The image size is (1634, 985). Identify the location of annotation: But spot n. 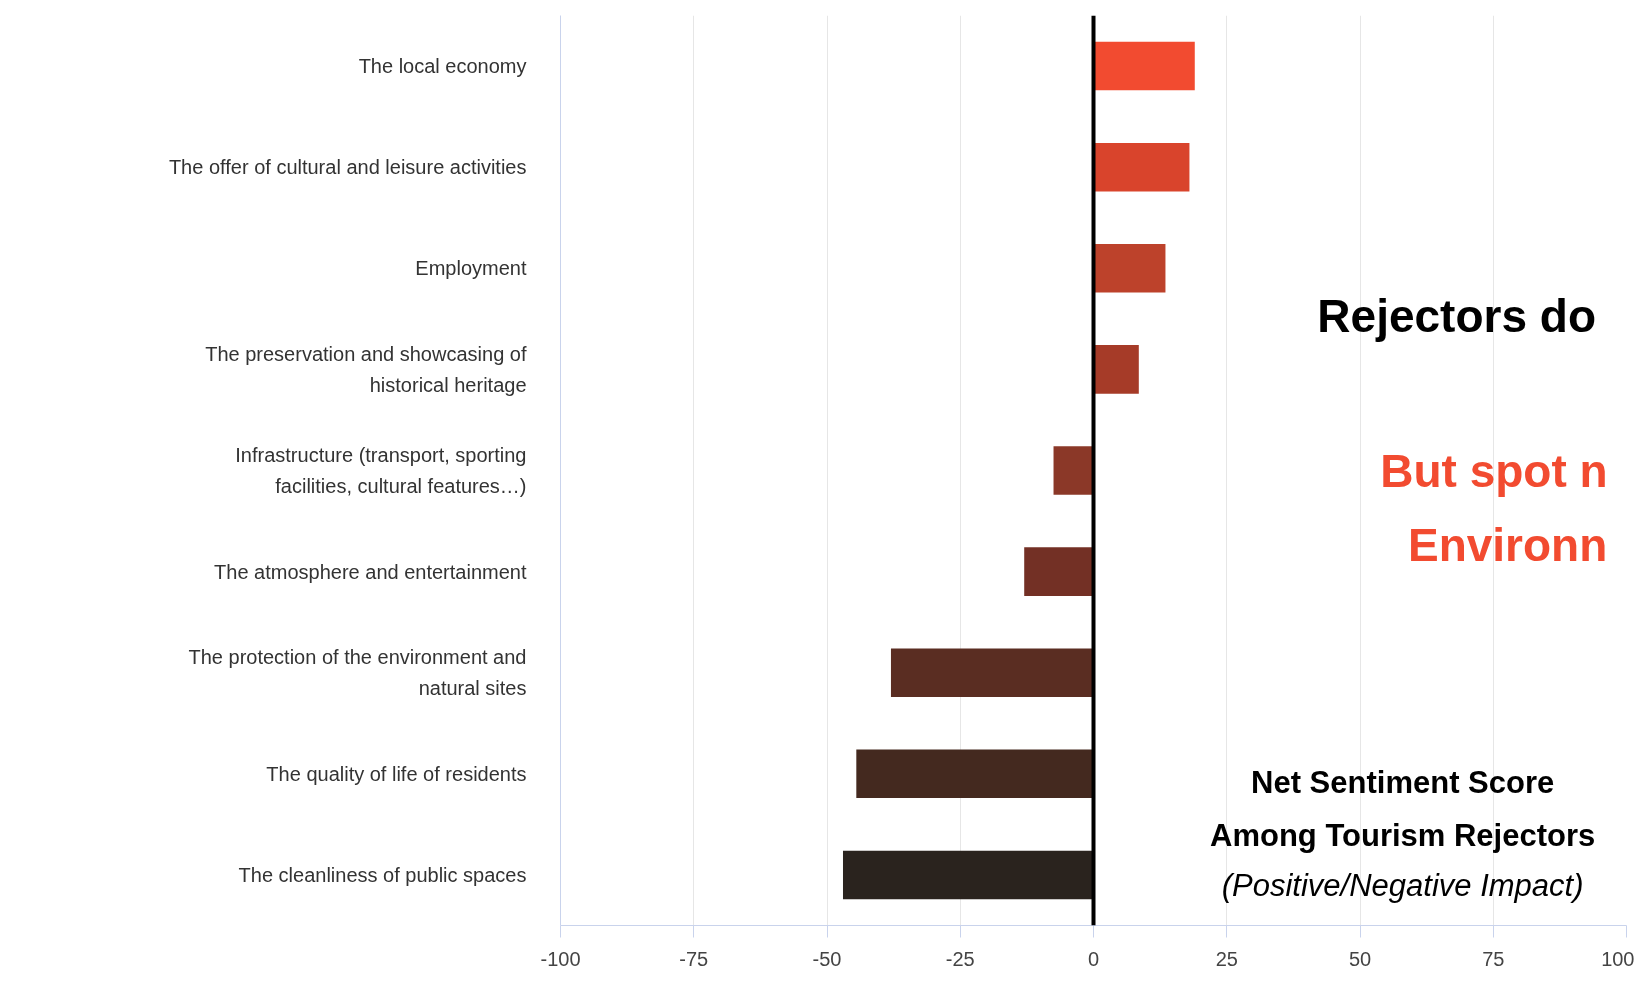
(1494, 470).